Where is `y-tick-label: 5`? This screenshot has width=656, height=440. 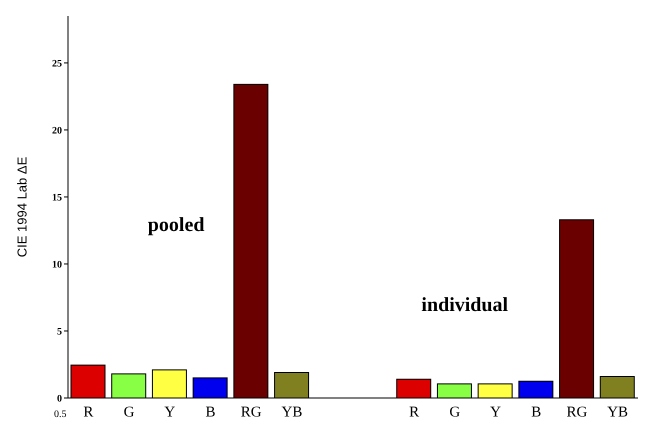 y-tick-label: 5 is located at coordinates (59, 332).